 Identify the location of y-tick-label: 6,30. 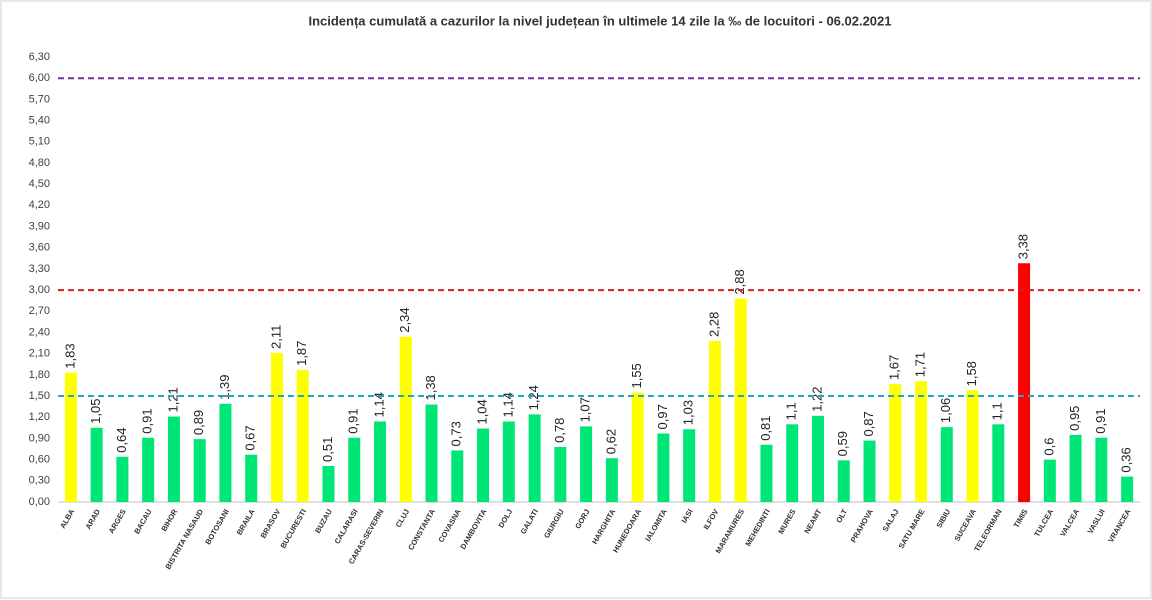
(39, 57).